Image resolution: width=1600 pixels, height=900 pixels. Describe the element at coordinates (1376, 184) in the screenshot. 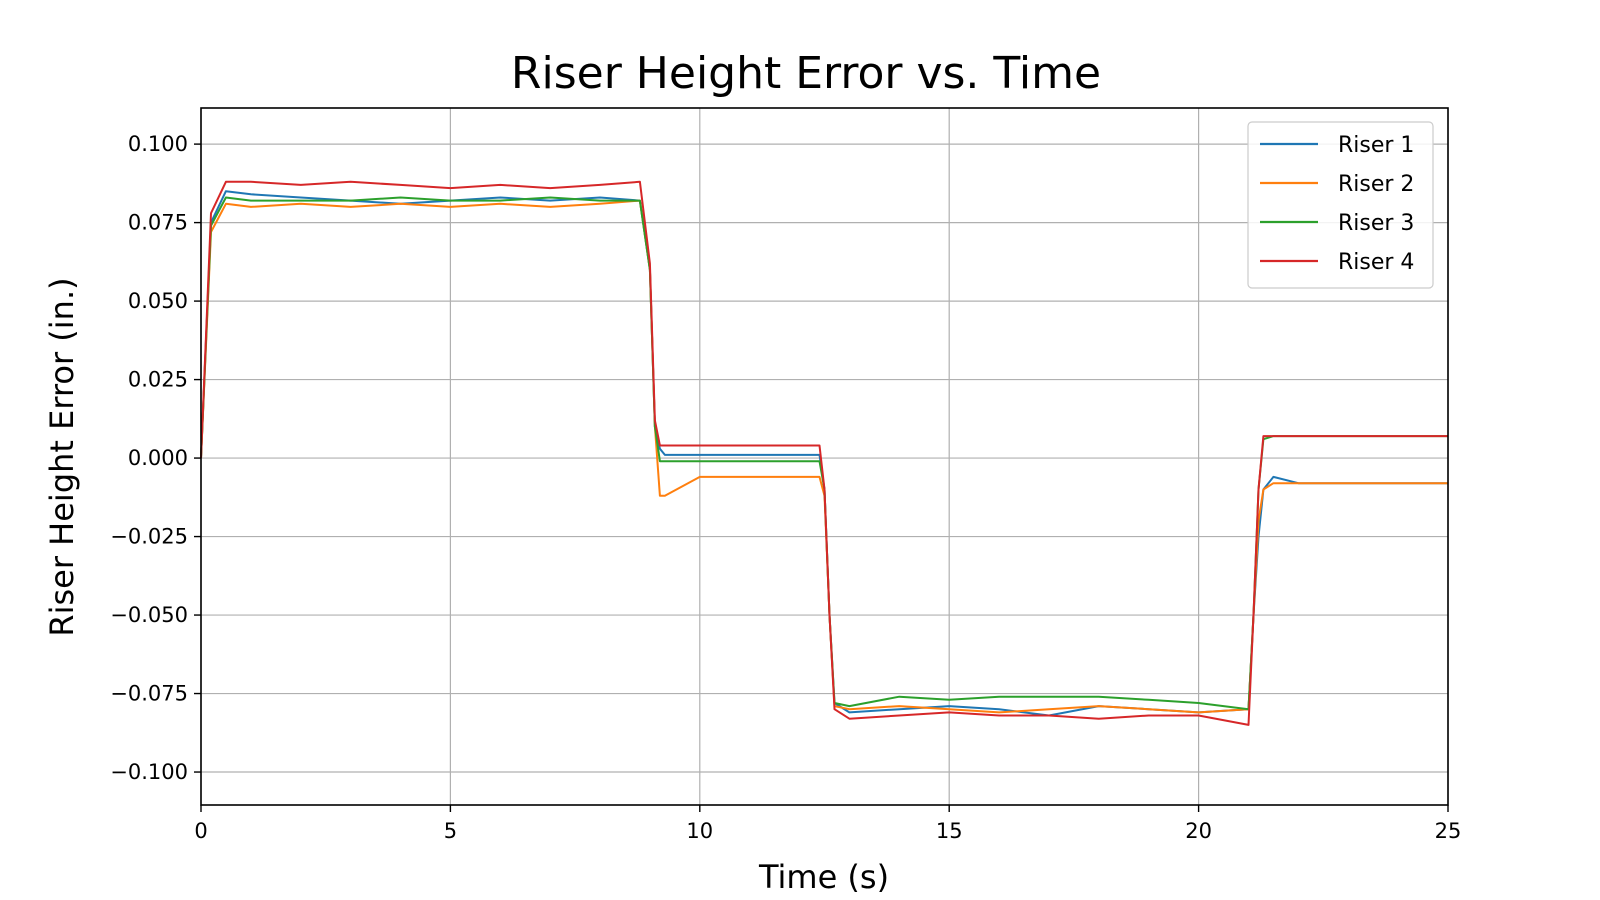

I see `legend-label-riser-2: Riser 2` at that location.